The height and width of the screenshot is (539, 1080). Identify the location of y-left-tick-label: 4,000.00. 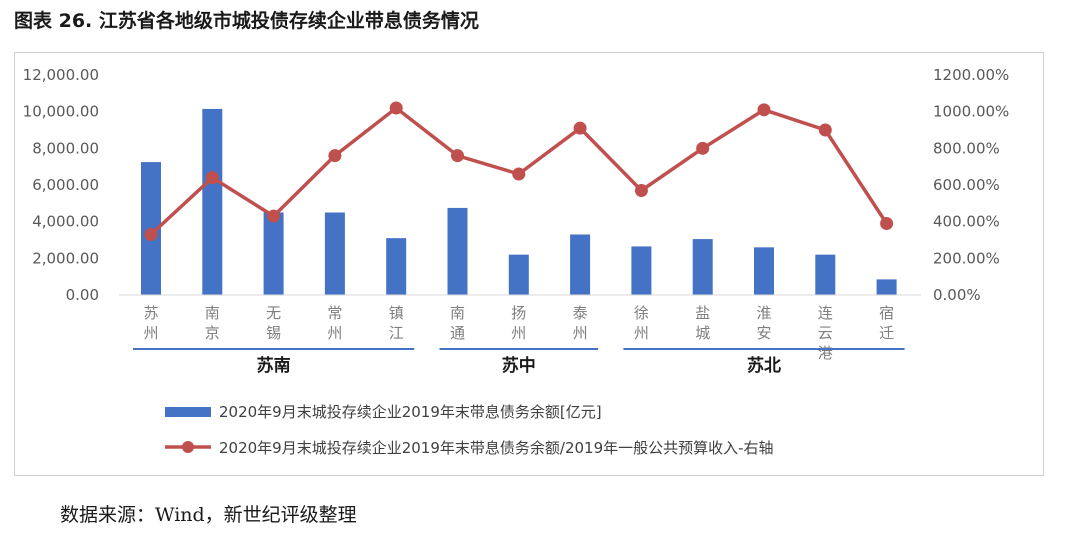
(65, 222).